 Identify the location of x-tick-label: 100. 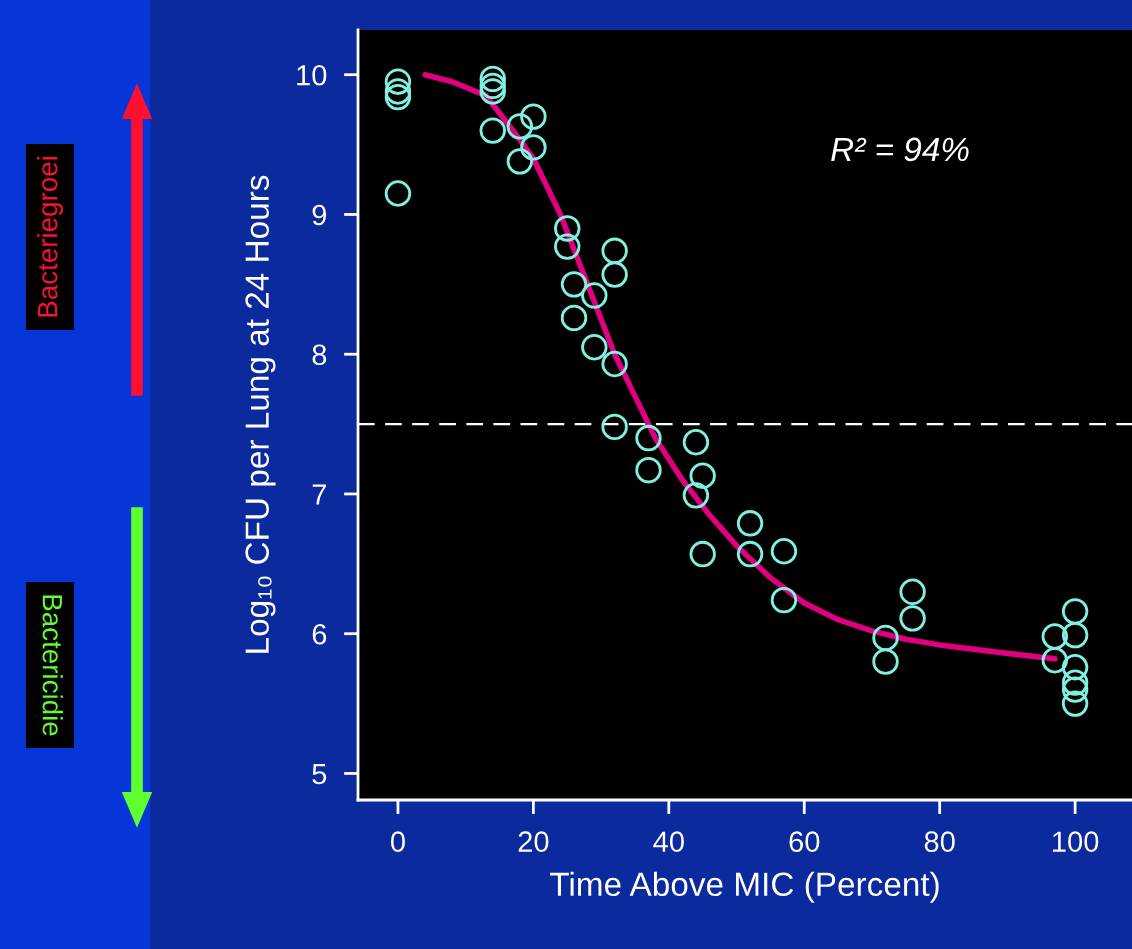
(1076, 841).